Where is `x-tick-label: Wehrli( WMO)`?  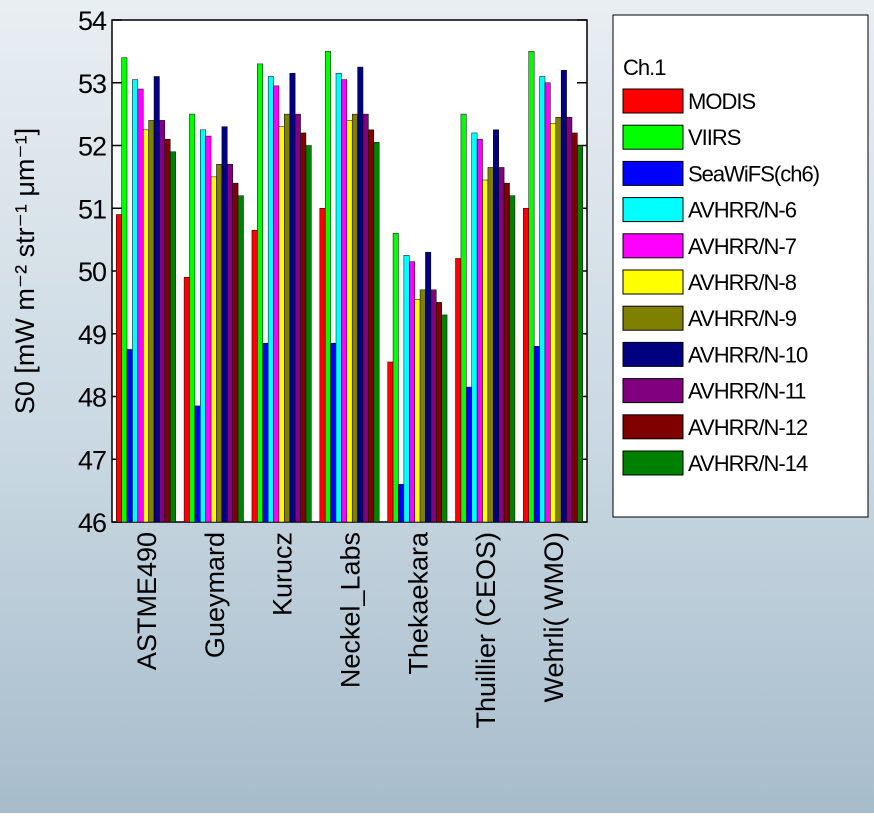
x-tick-label: Wehrli( WMO) is located at coordinates (554, 617).